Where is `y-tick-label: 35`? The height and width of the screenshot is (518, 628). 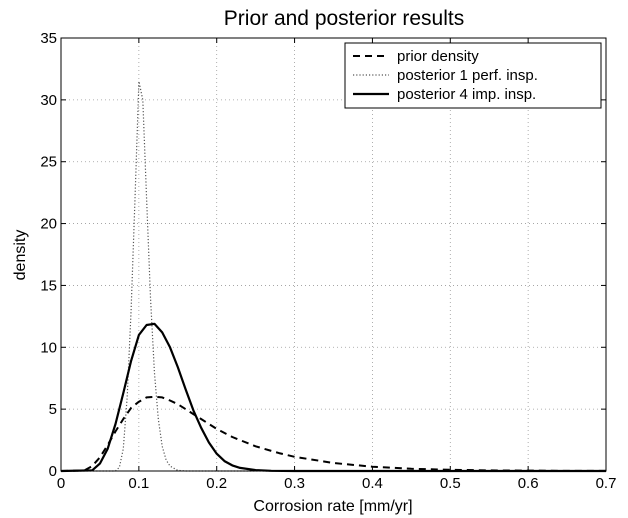
y-tick-label: 35 is located at coordinates (48, 38).